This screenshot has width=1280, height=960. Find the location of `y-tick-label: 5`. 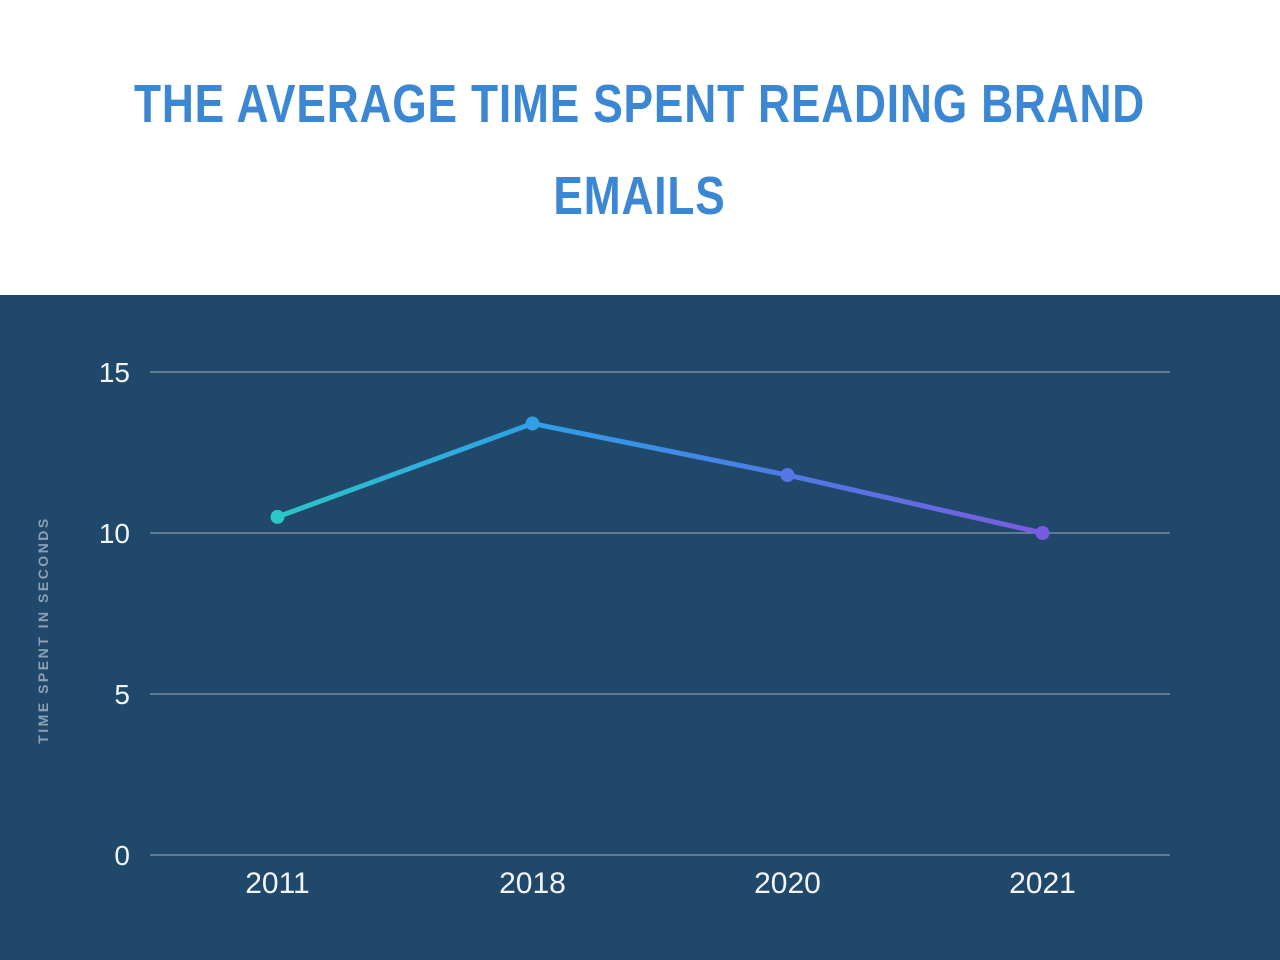

y-tick-label: 5 is located at coordinates (122, 694).